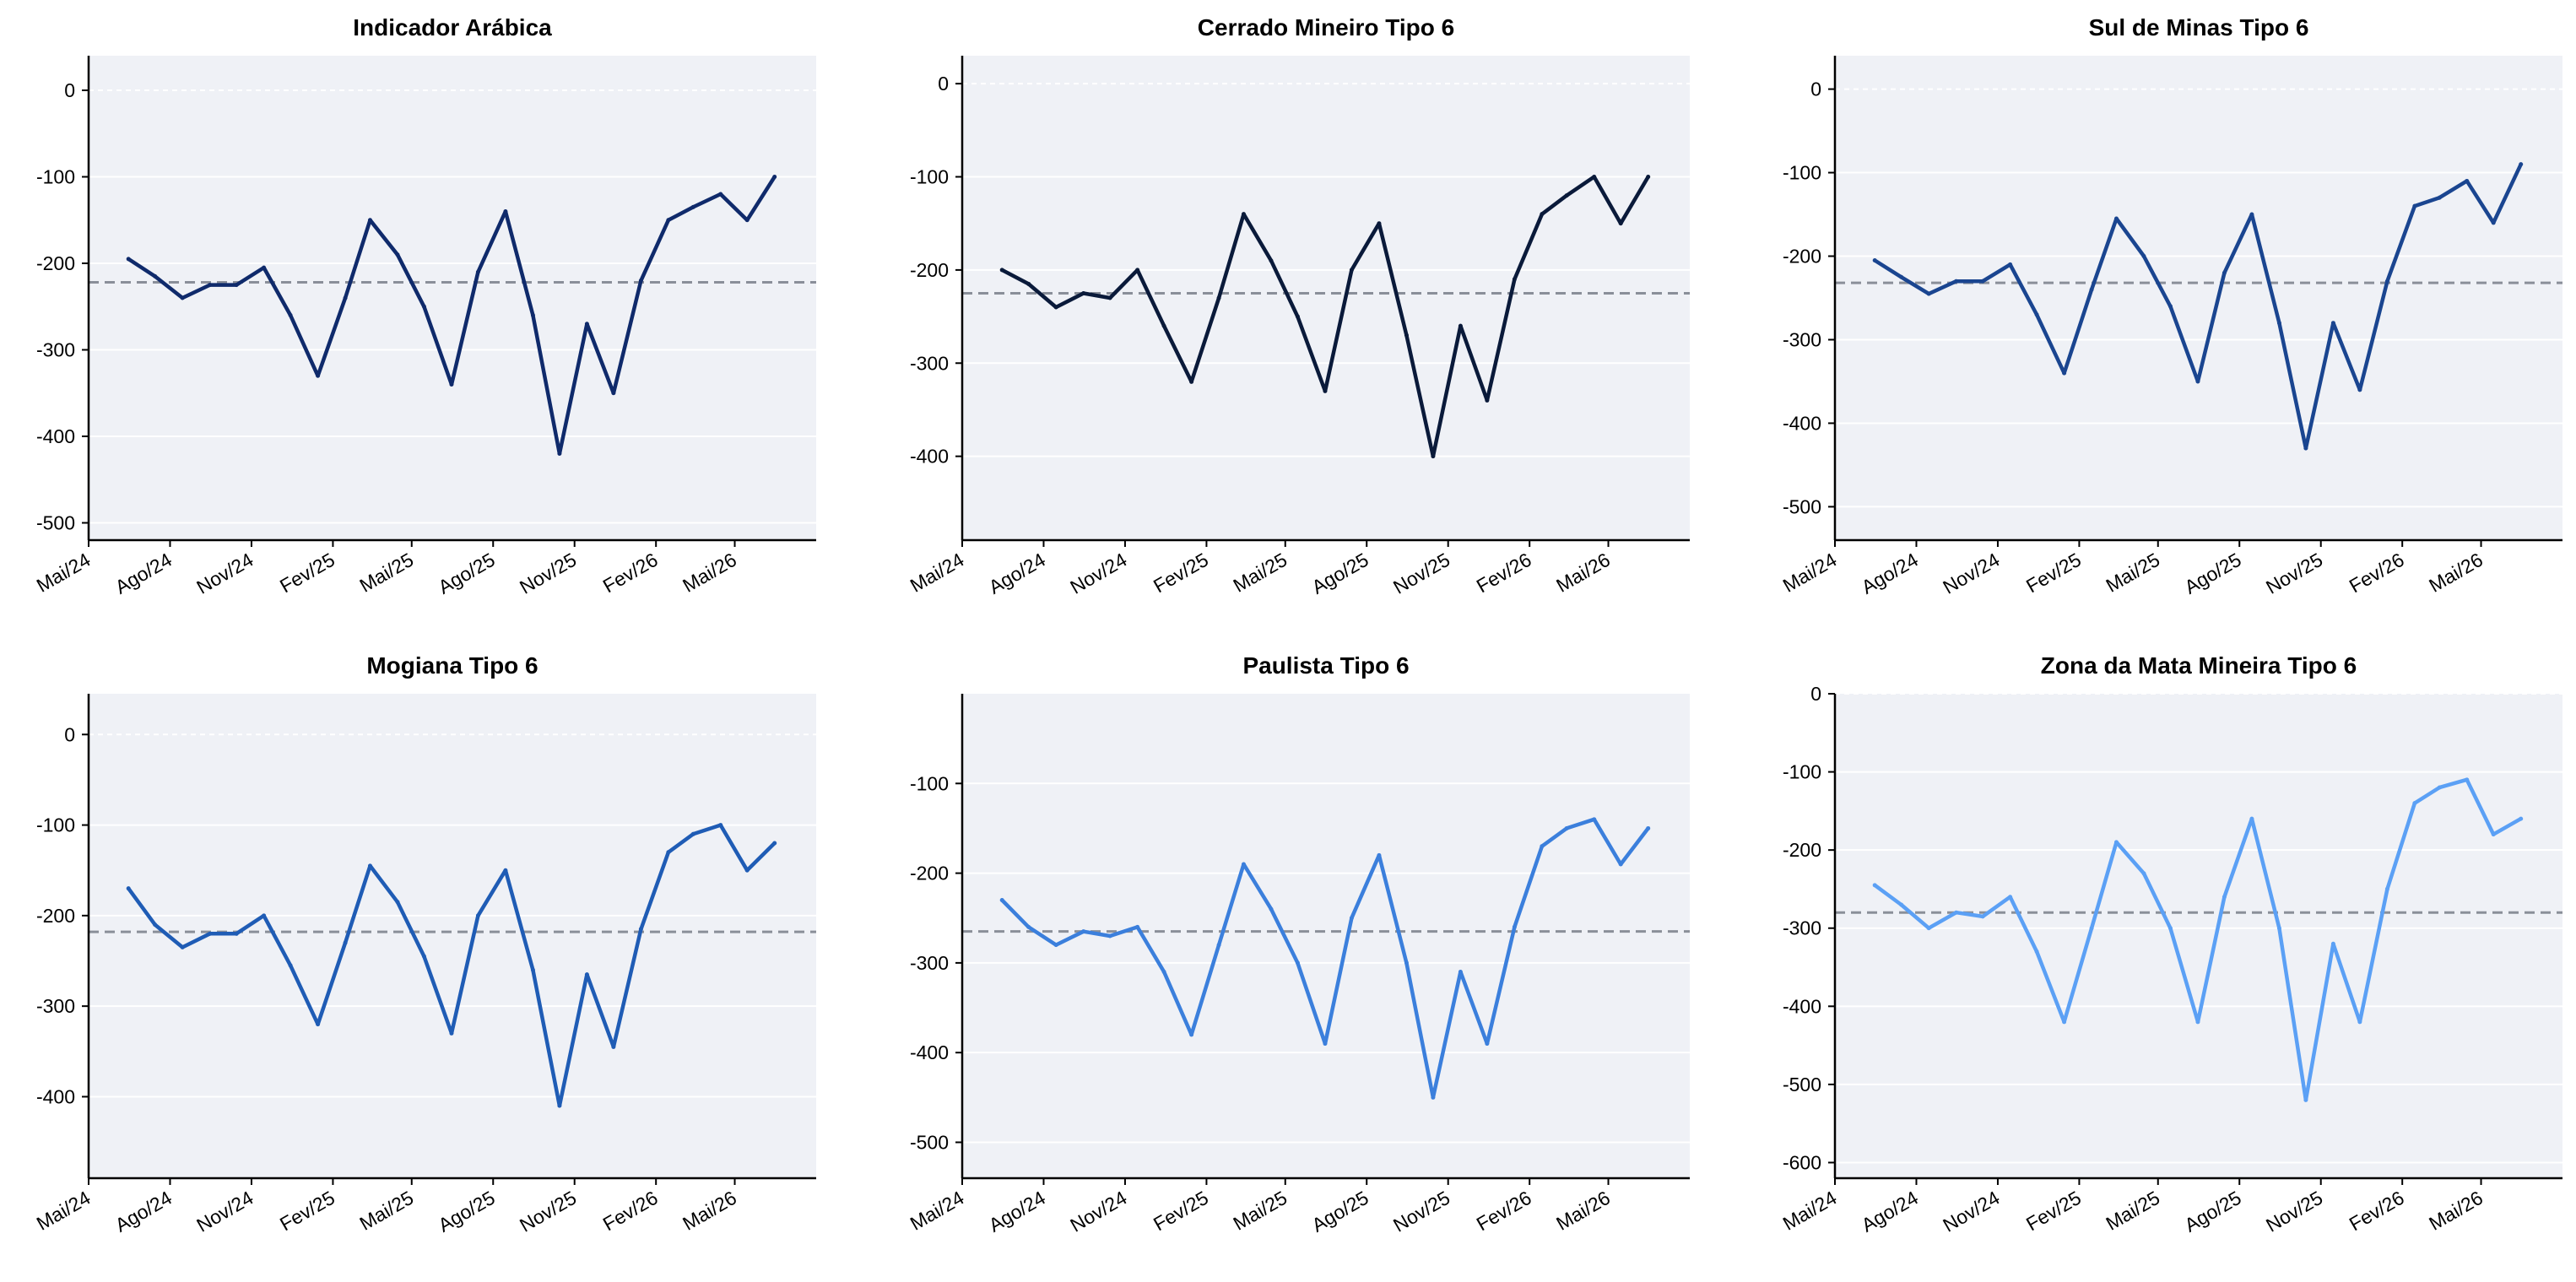 Image resolution: width=2576 pixels, height=1282 pixels. Describe the element at coordinates (930, 177) in the screenshot. I see `y-tick-label: -100` at that location.